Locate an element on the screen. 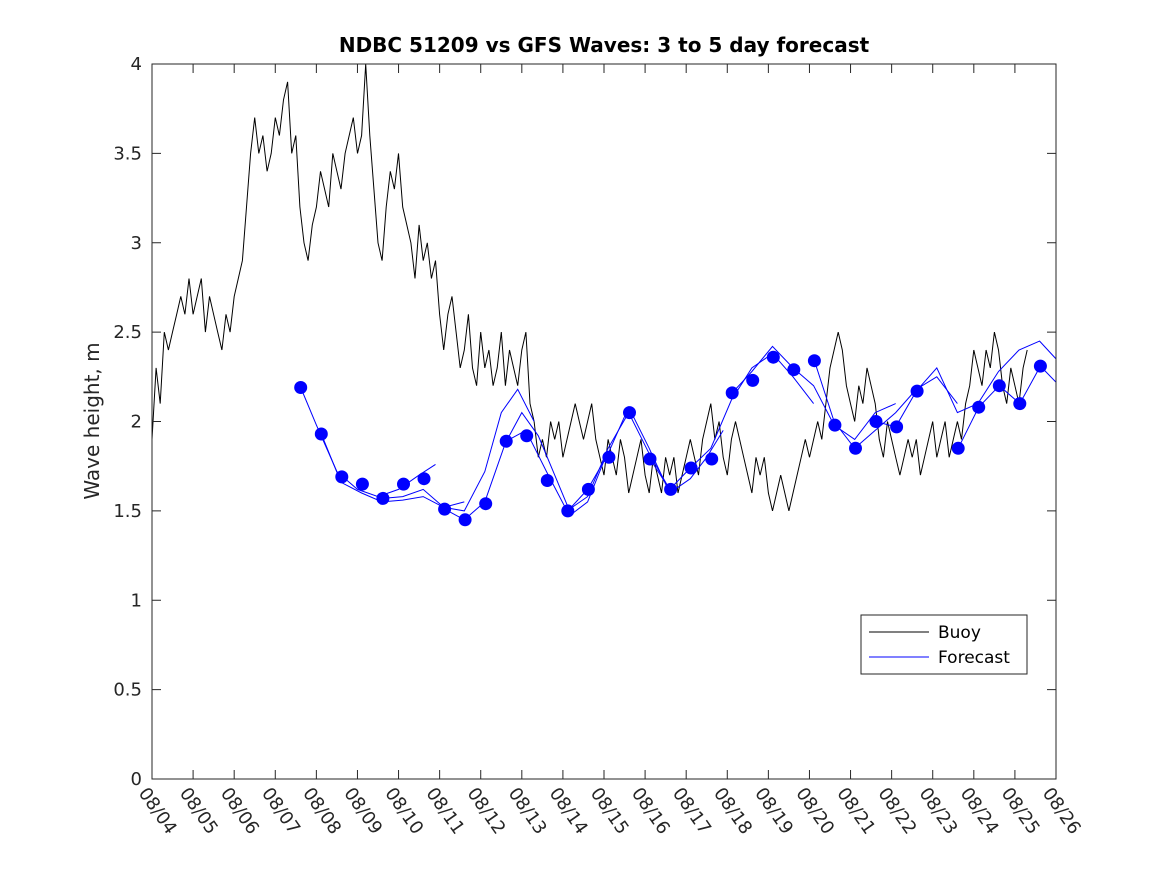 The height and width of the screenshot is (875, 1167). forecast-points-group is located at coordinates (670, 438).